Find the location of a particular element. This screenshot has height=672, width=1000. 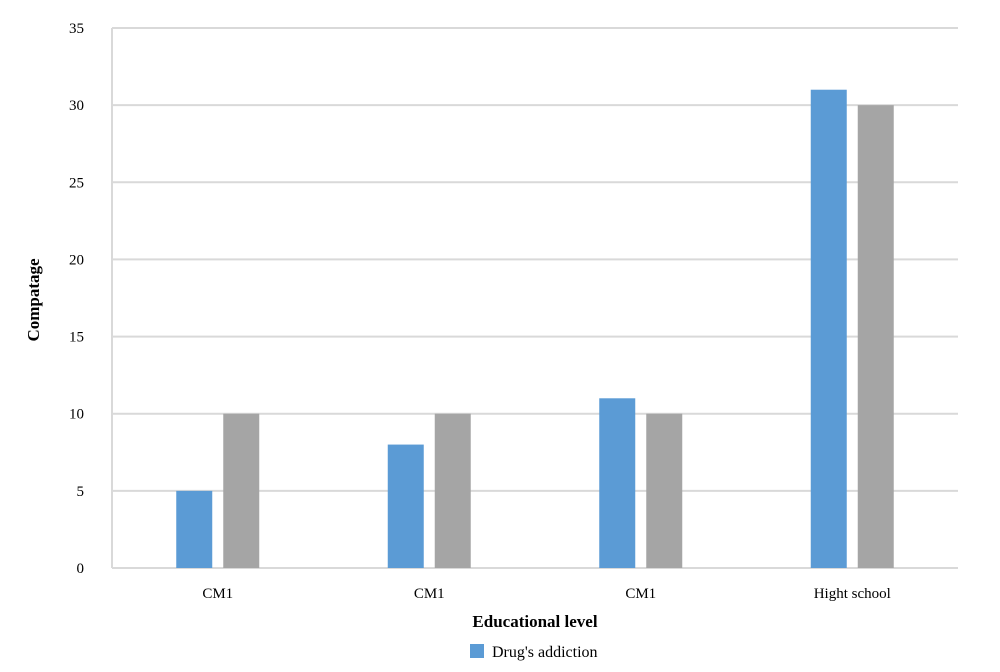

legend: Drug's addiction is located at coordinates (534, 652).